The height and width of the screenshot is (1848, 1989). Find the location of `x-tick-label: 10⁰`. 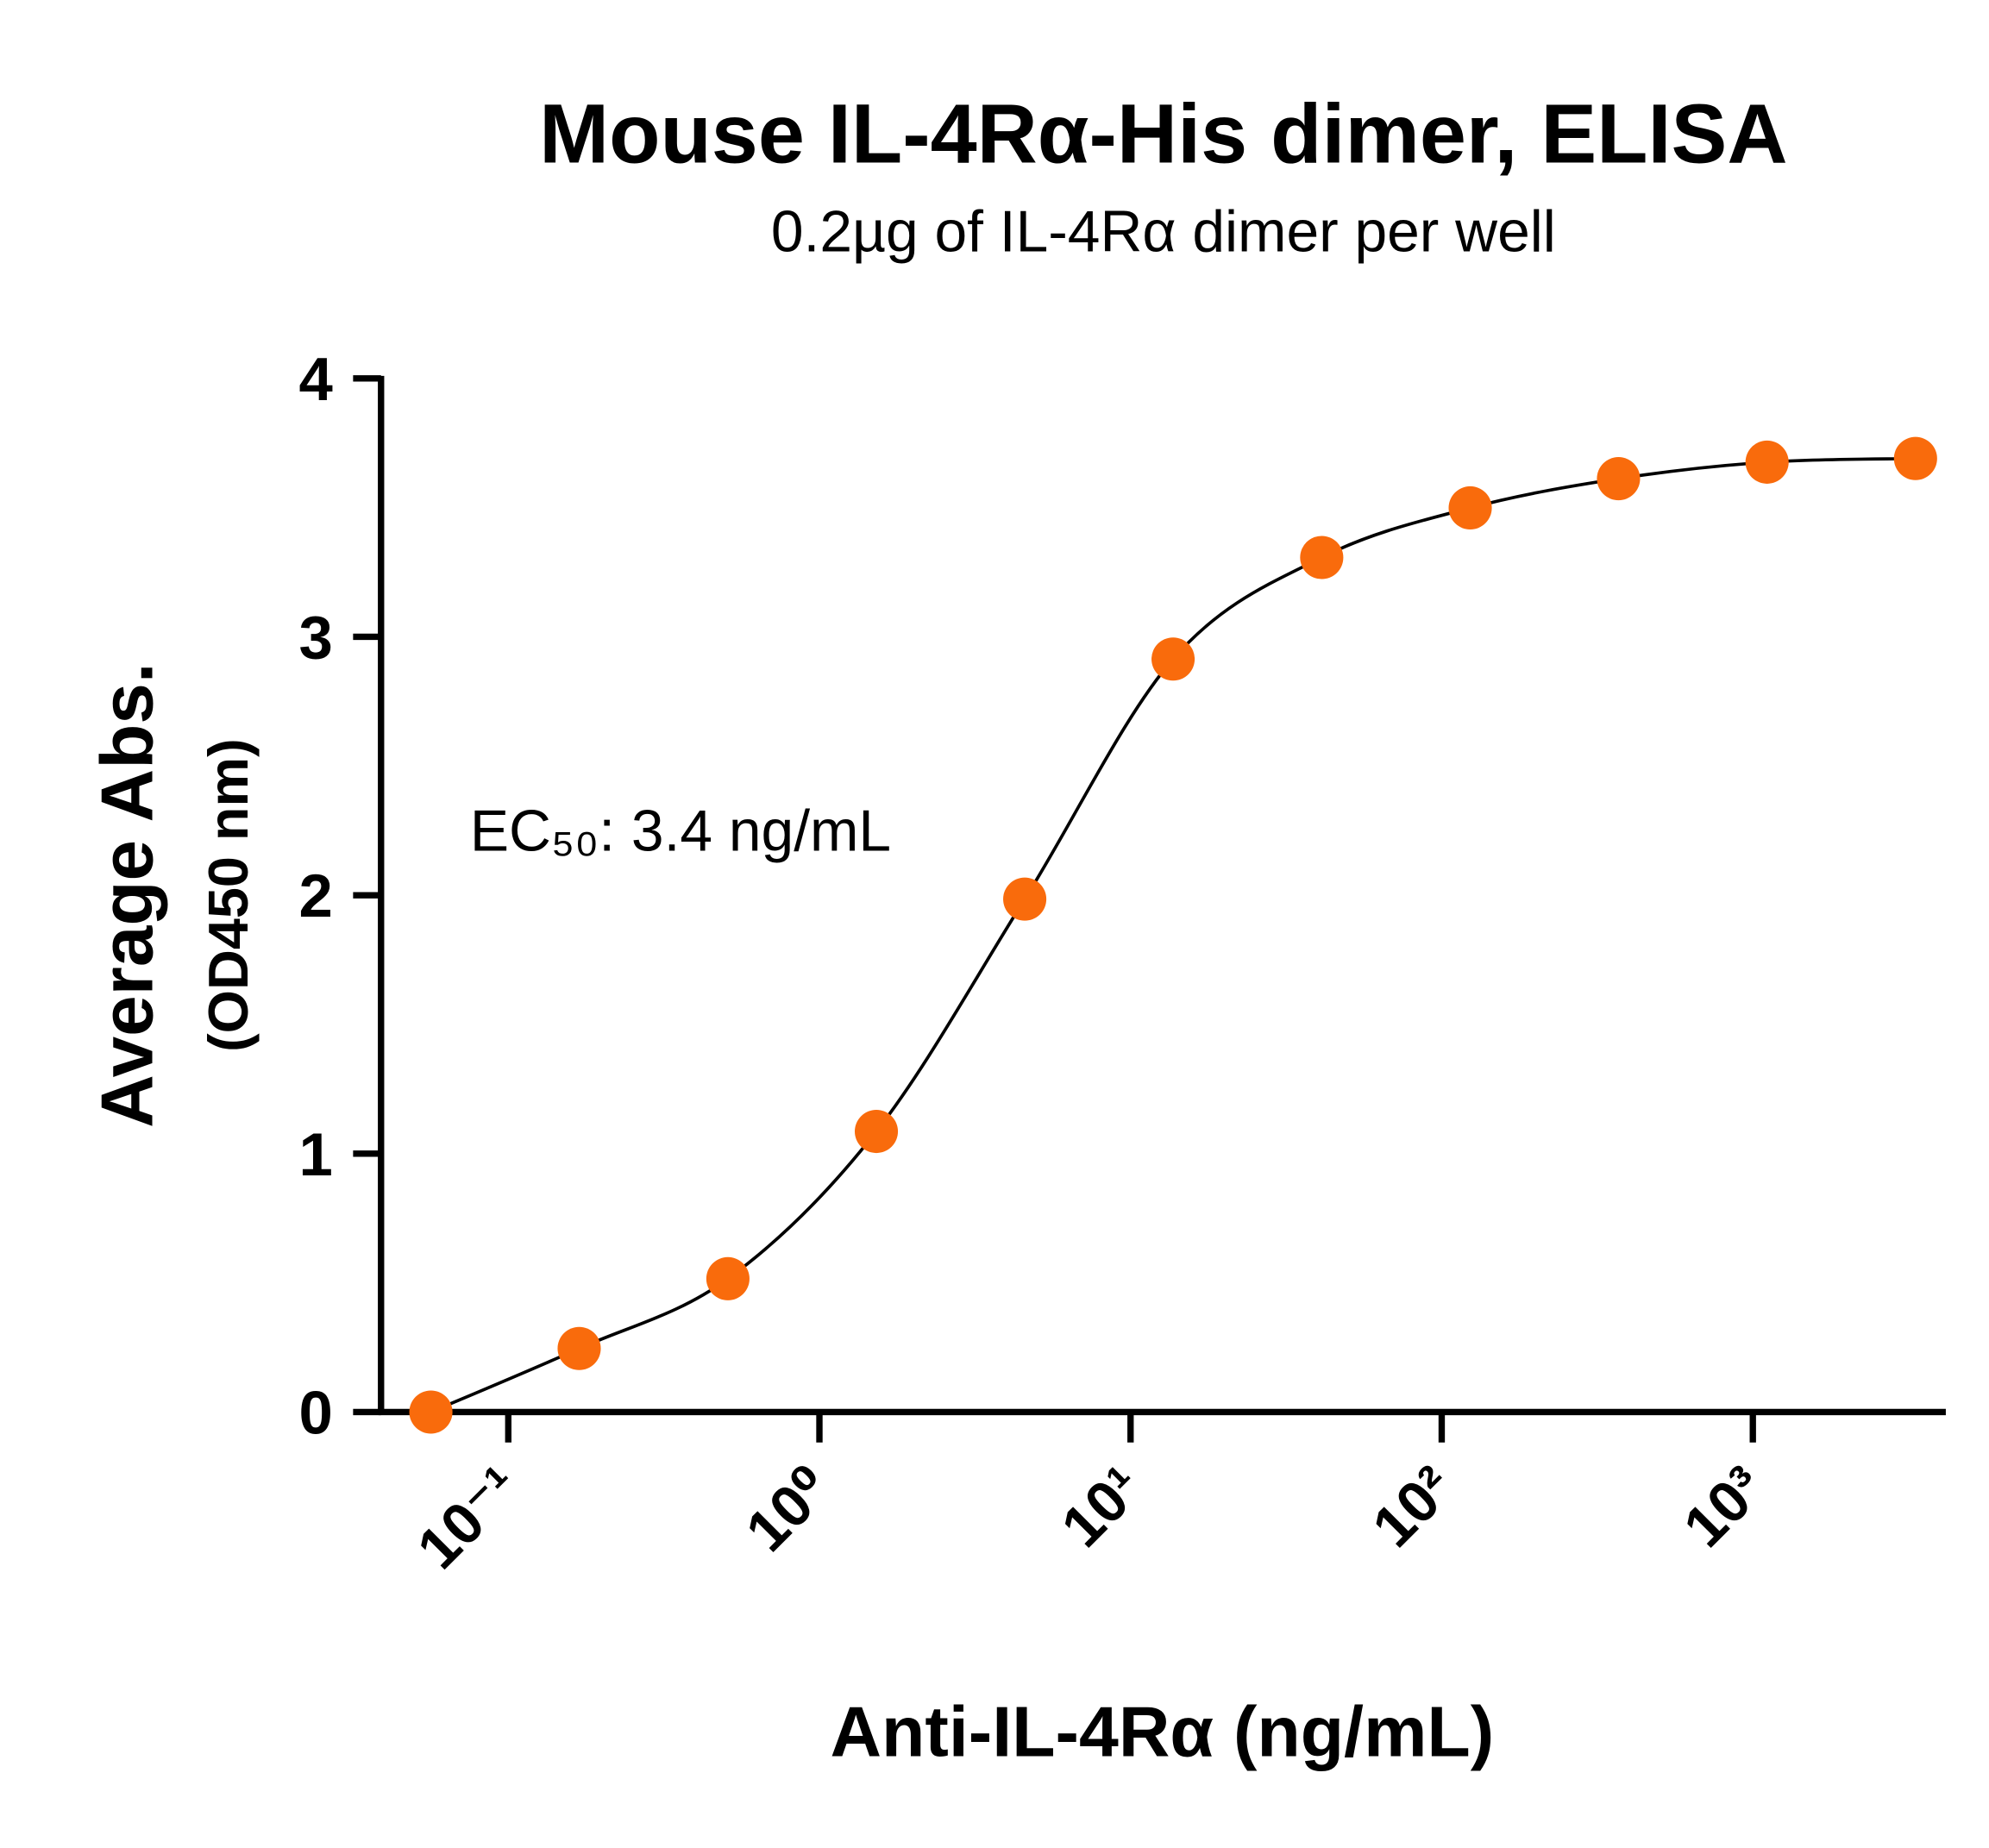

x-tick-label: 10⁰ is located at coordinates (789, 1508).